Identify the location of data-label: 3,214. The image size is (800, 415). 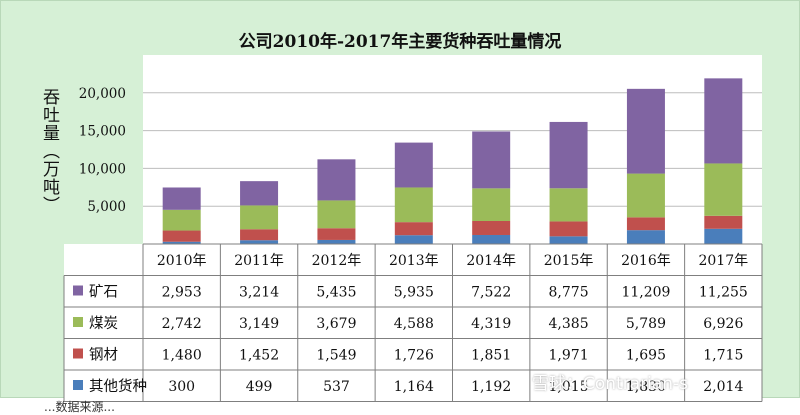
(259, 293).